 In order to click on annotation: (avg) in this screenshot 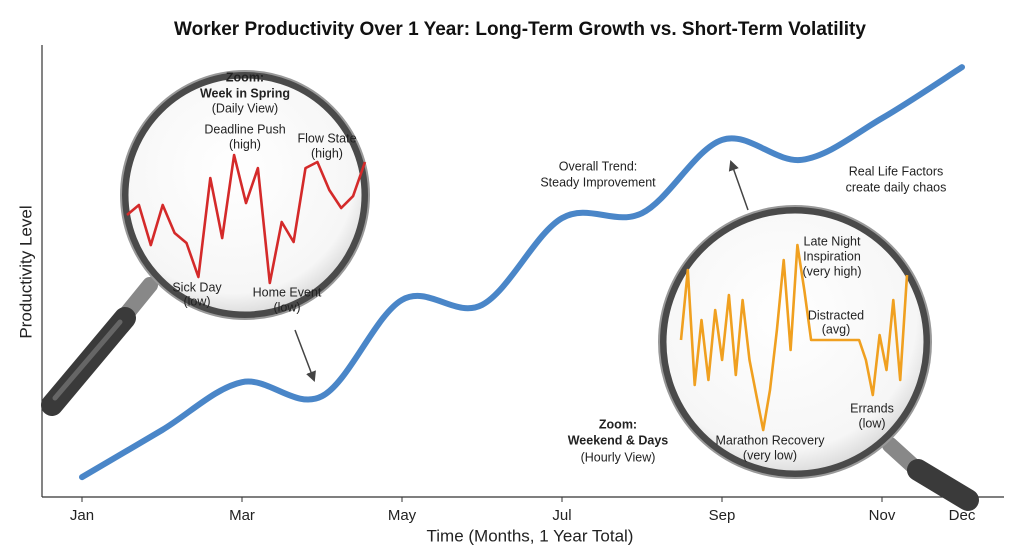, I will do `click(836, 329)`.